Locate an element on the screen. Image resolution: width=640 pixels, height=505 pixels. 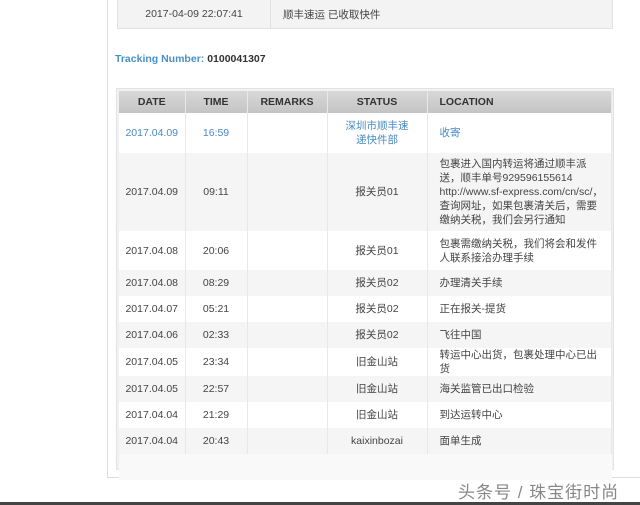
cell-time: 20:43 is located at coordinates (216, 441).